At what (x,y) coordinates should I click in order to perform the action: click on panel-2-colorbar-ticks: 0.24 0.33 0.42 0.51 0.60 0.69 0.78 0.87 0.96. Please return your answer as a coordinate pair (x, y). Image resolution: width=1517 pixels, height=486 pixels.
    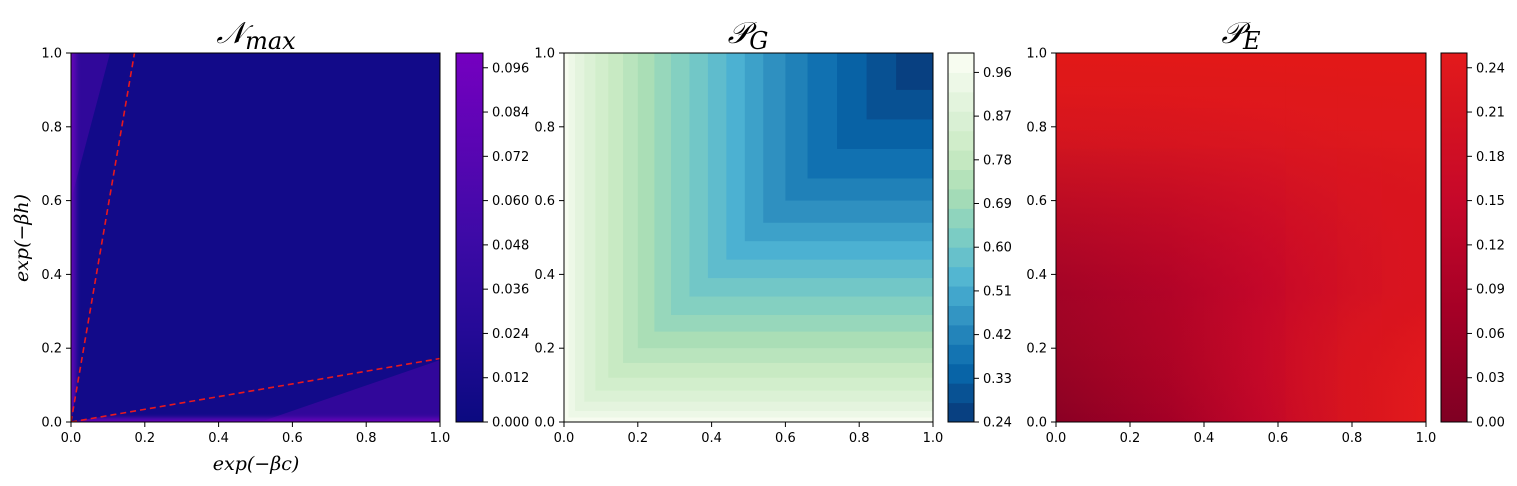
    Looking at the image, I should click on (993, 248).